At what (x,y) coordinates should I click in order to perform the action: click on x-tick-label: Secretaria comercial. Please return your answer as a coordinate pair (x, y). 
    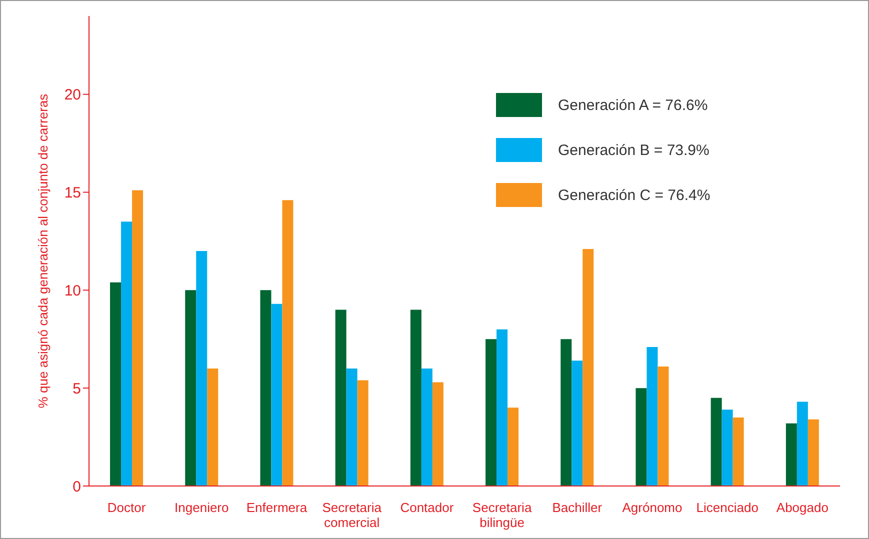
    Looking at the image, I should click on (352, 515).